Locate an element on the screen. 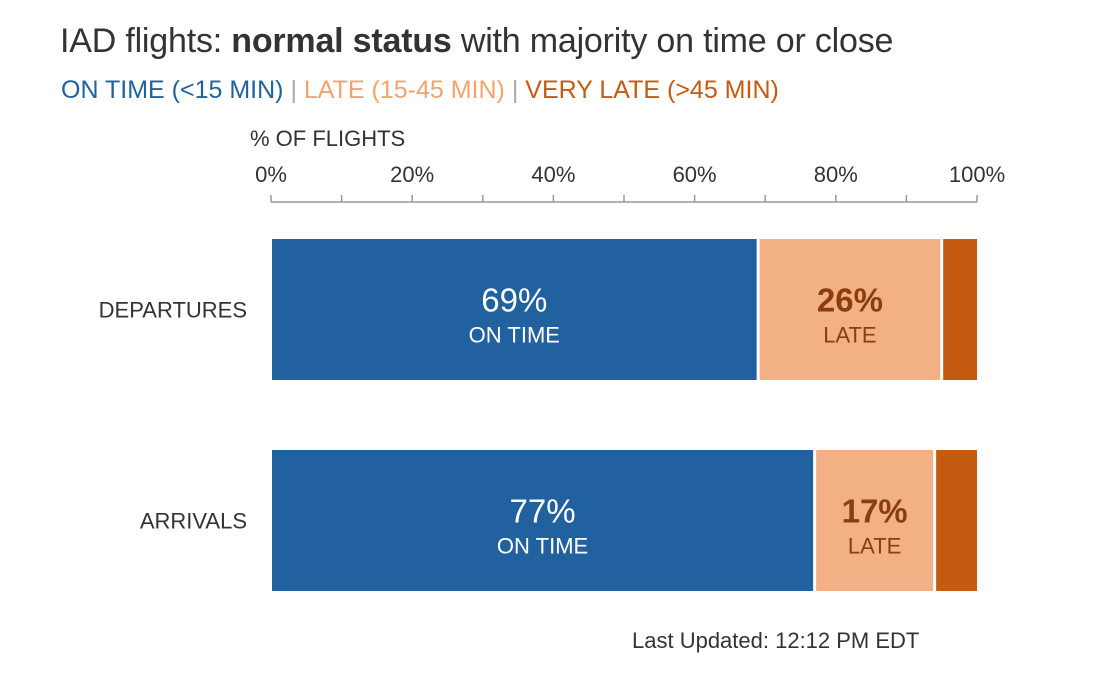  legend-late: LATE (15-45 MIN) is located at coordinates (404, 90).